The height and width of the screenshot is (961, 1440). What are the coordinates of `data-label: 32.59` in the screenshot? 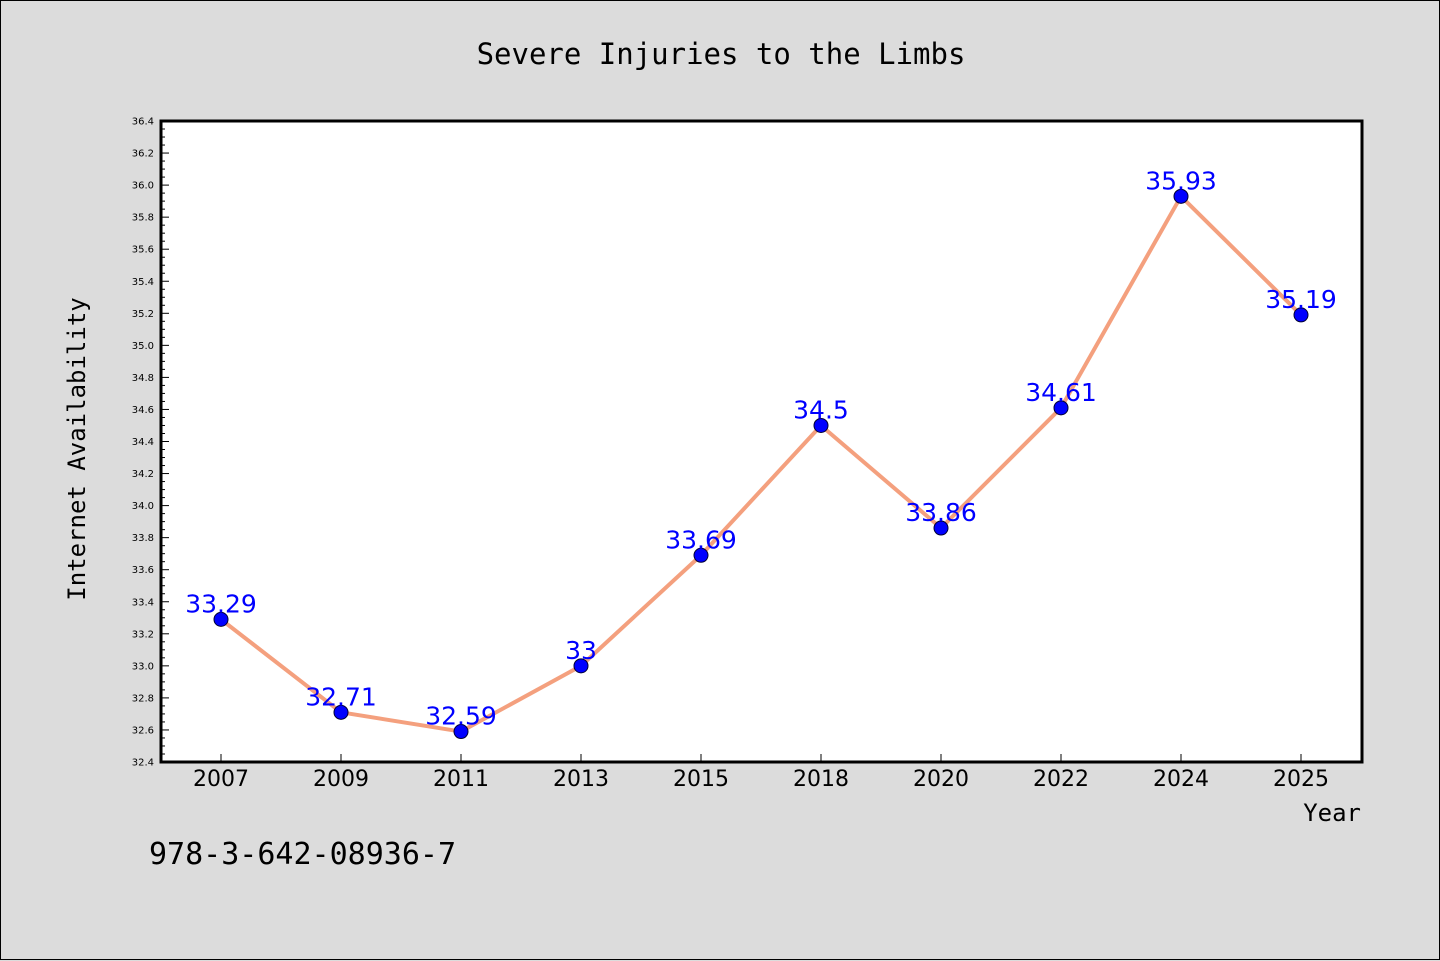 It's located at (461, 716).